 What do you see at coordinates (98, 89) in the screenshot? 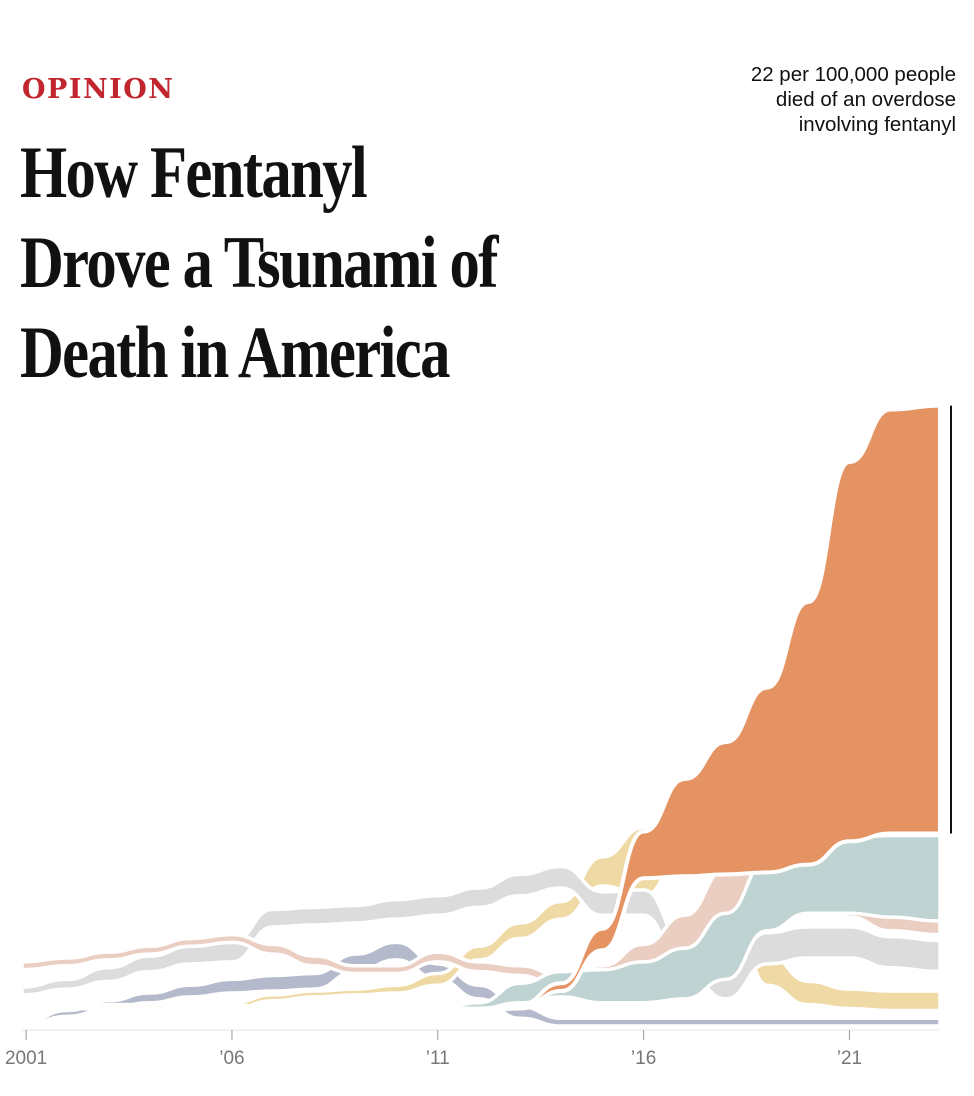
I see `section-kicker: OPINION` at bounding box center [98, 89].